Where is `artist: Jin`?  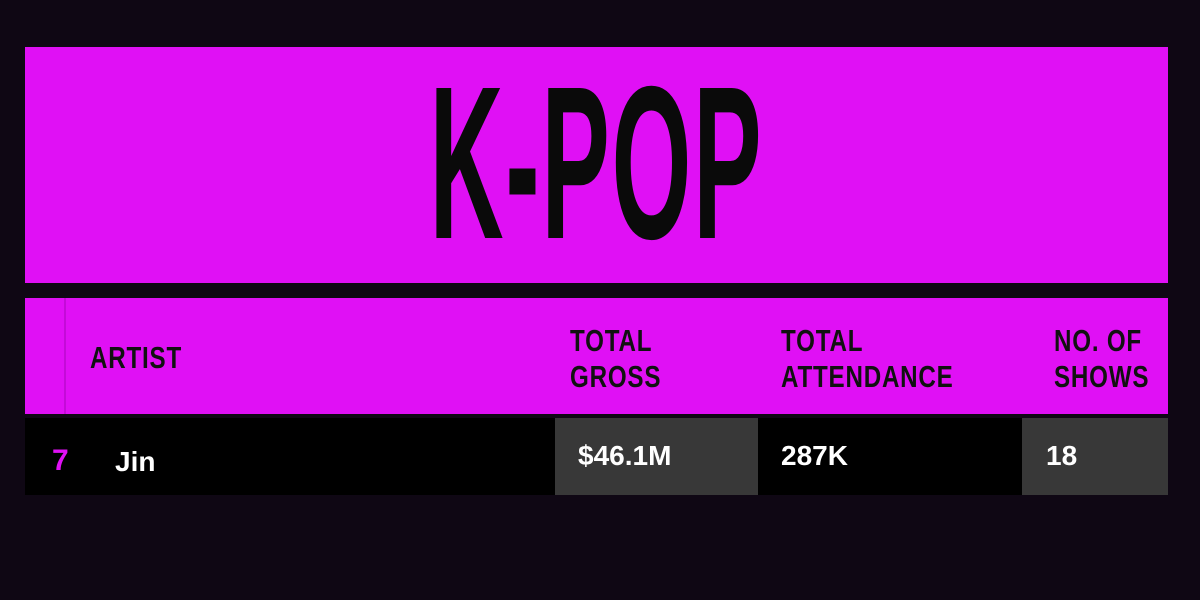 artist: Jin is located at coordinates (135, 461).